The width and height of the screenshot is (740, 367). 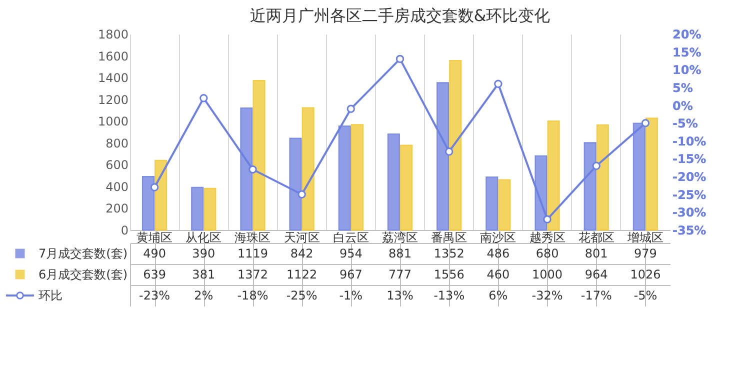 What do you see at coordinates (547, 237) in the screenshot?
I see `x-tick-label: 越秀区` at bounding box center [547, 237].